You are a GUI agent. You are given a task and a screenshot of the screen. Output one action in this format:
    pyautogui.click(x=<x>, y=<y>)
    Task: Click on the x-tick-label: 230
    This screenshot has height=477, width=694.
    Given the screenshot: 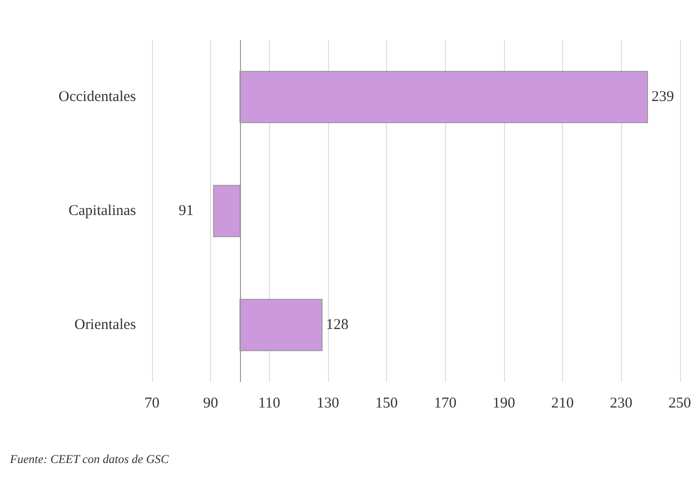 What is the action you would take?
    pyautogui.click(x=621, y=404)
    